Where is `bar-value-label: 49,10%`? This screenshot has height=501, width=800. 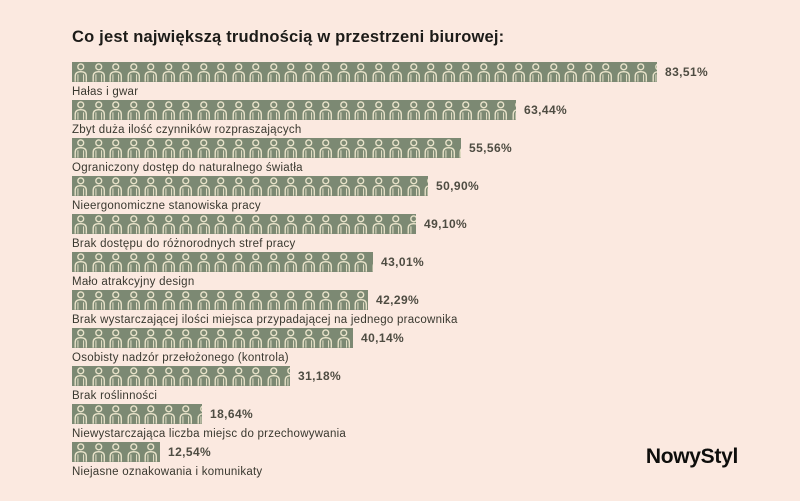
bar-value-label: 49,10% is located at coordinates (446, 224).